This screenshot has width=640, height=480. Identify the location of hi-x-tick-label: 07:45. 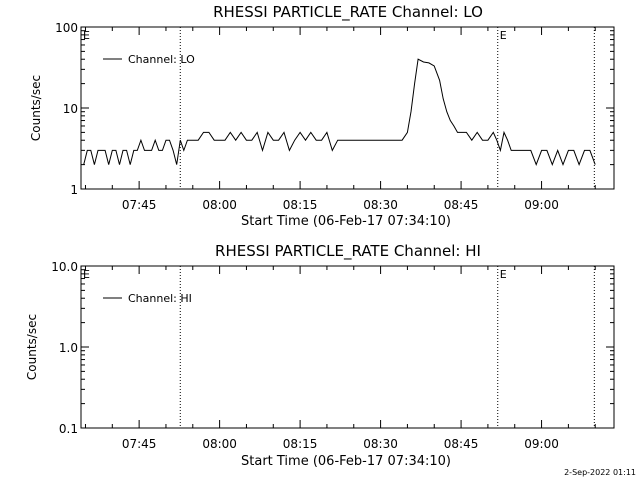
(139, 444).